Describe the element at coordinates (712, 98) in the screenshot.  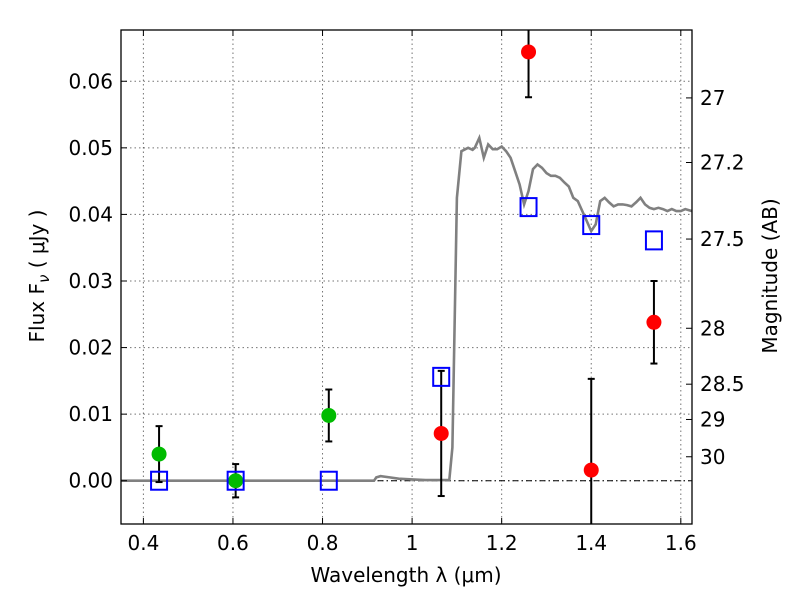
I see `y2-tick-label: 27` at that location.